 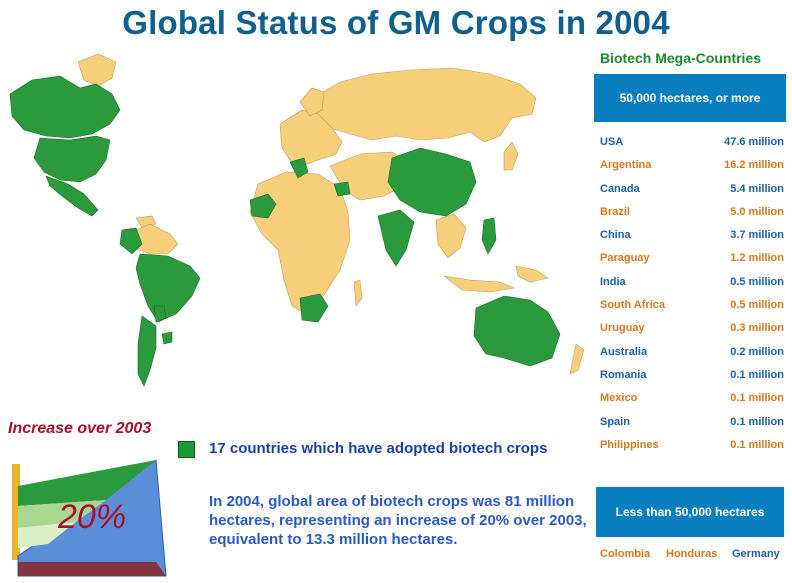 I want to click on increase-graphic: 20%, so click(x=89, y=518).